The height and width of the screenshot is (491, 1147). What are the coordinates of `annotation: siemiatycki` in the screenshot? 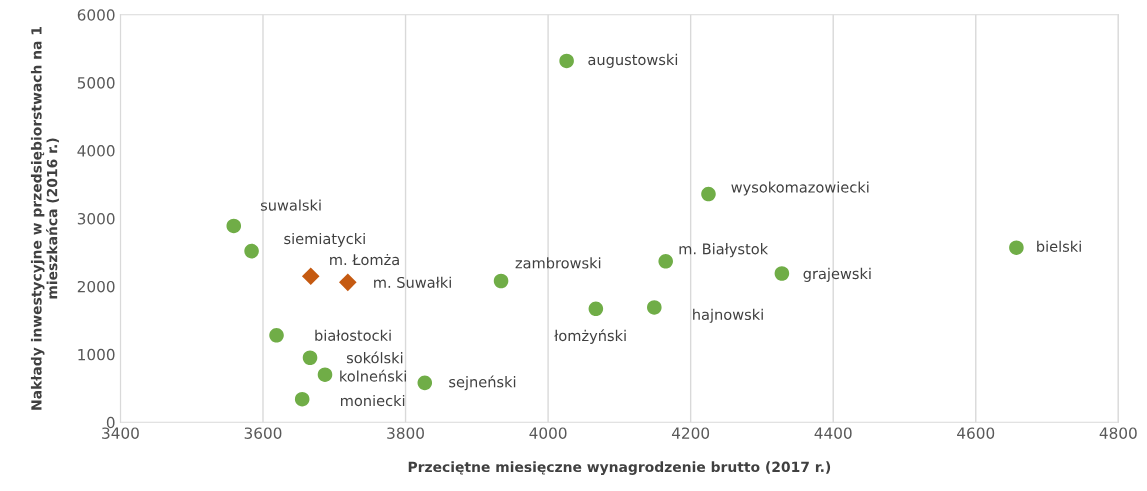 It's located at (324, 240).